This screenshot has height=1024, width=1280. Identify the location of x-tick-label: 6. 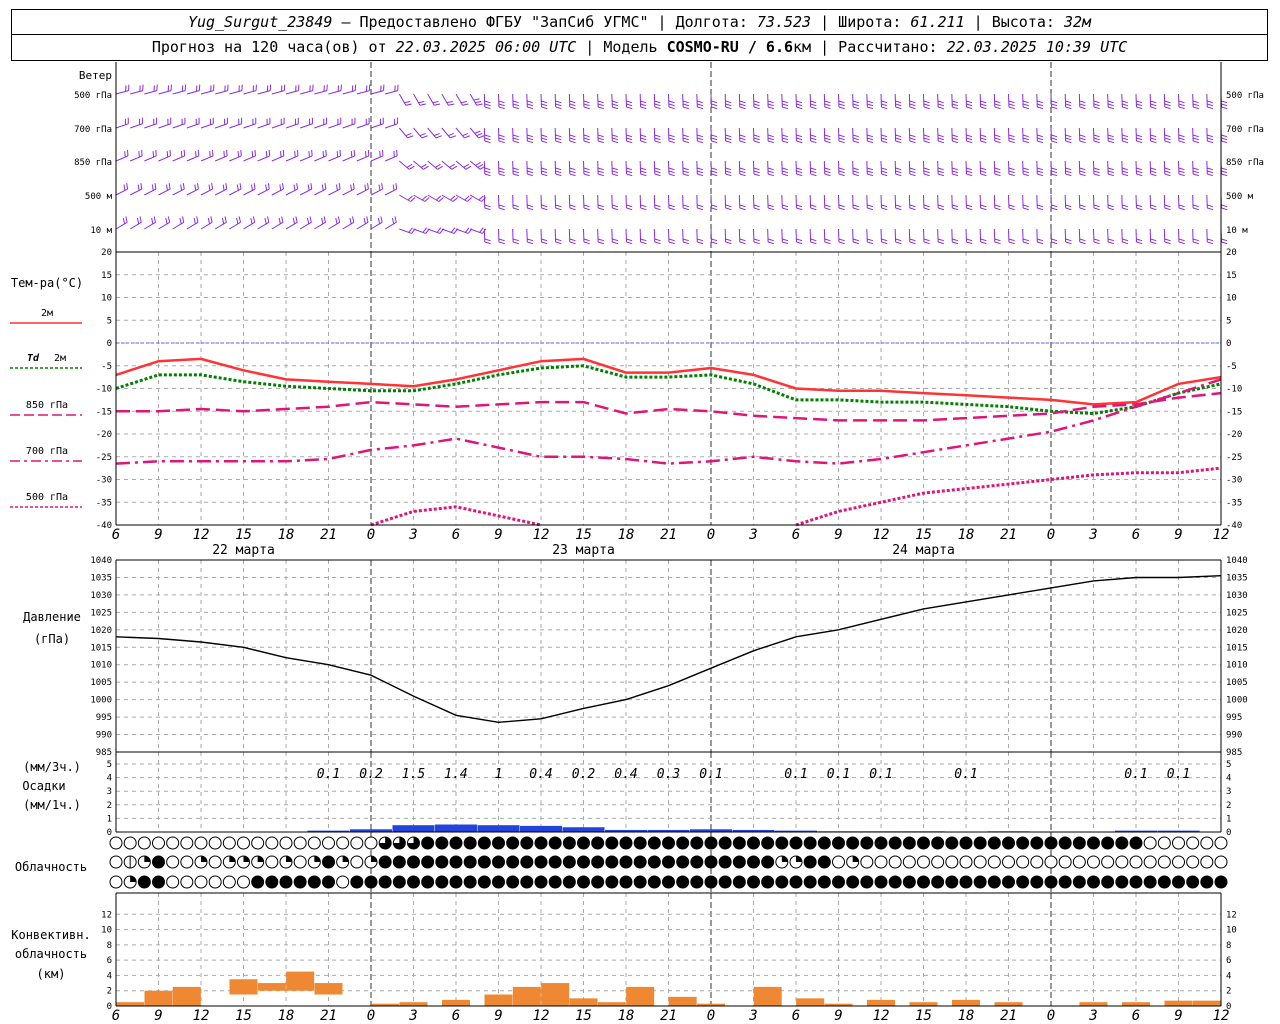
(116, 1016).